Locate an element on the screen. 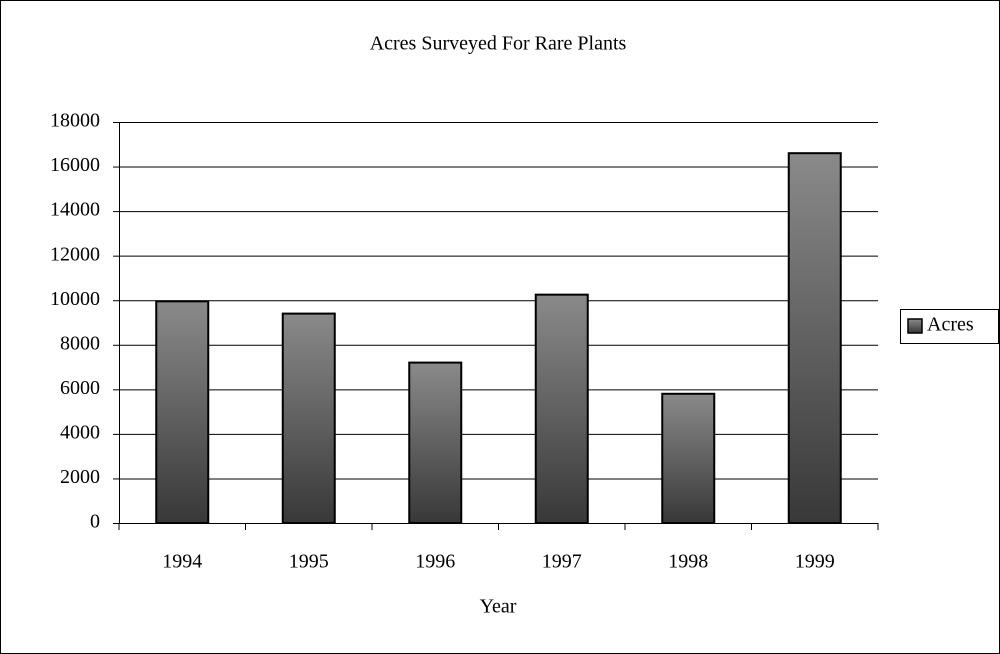  x-axis-label: Year is located at coordinates (498, 607).